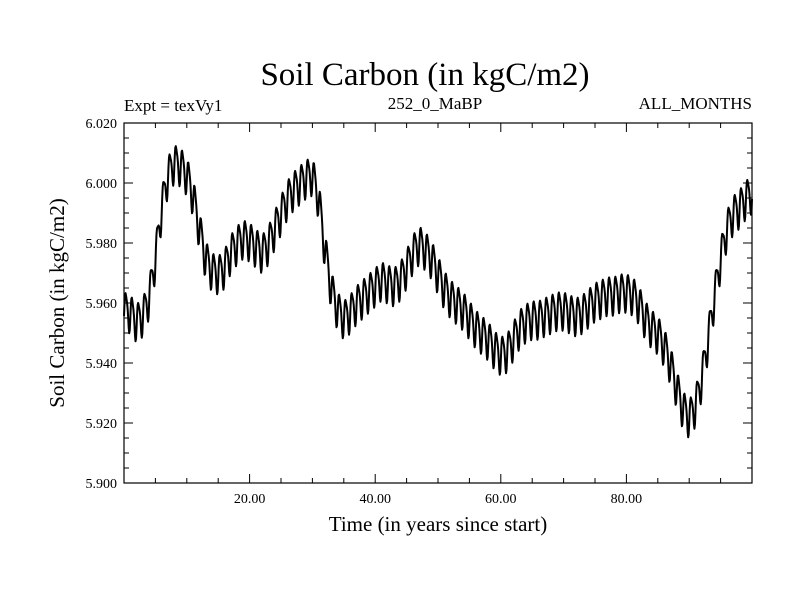 The height and width of the screenshot is (600, 800). Describe the element at coordinates (102, 484) in the screenshot. I see `y-tick-label: 5.900` at that location.